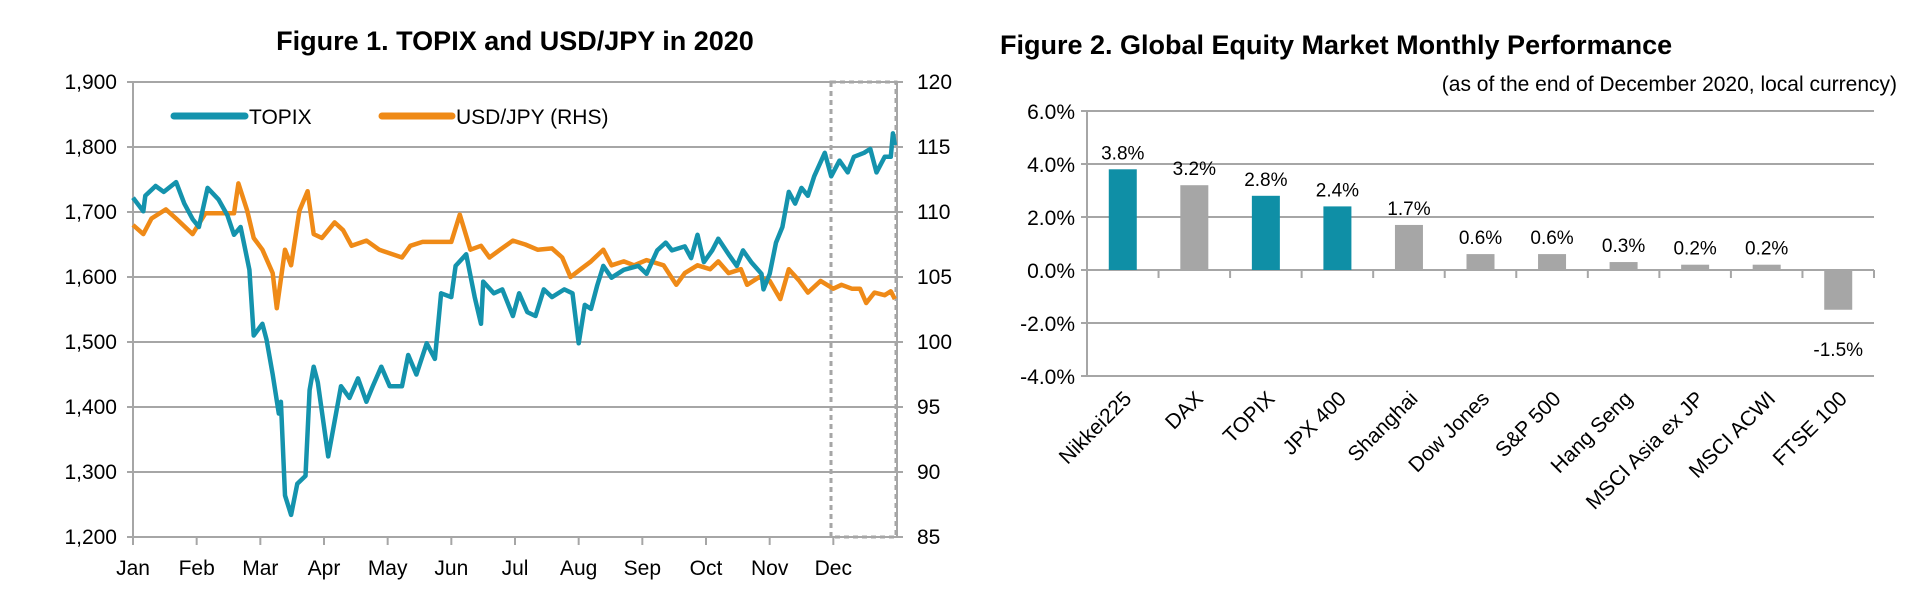 The height and width of the screenshot is (611, 1920). Describe the element at coordinates (1528, 424) in the screenshot. I see `category-label: S&P 500` at that location.